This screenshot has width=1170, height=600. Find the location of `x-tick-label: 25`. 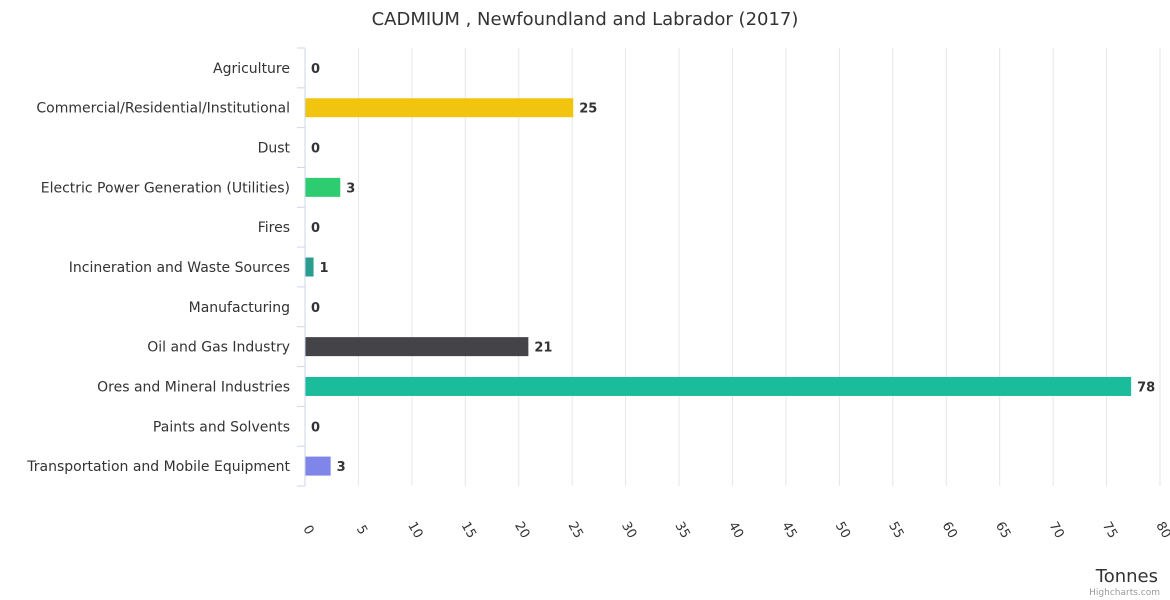

x-tick-label: 25 is located at coordinates (575, 530).